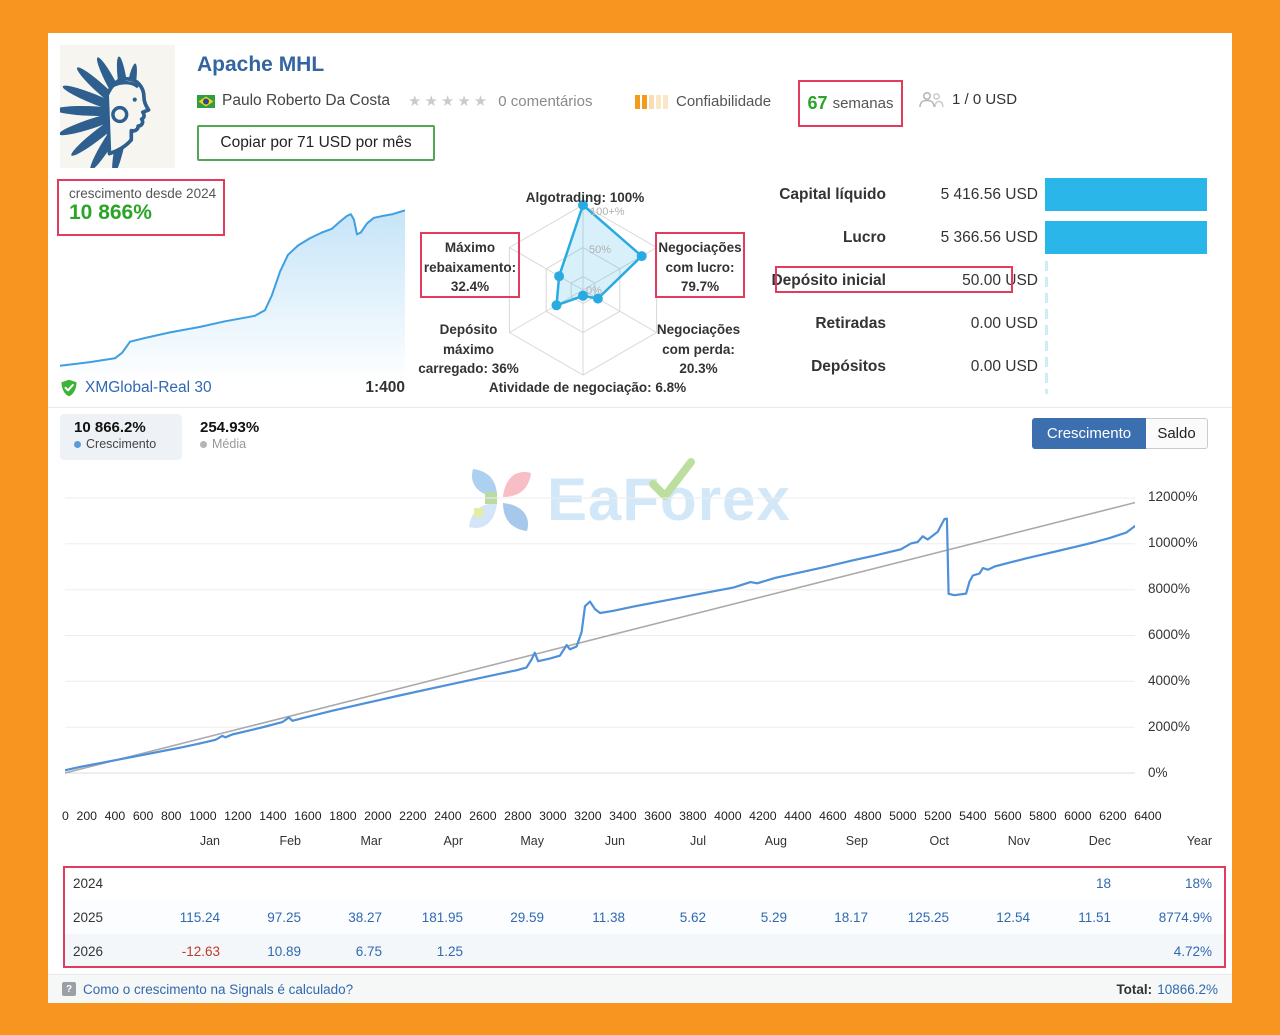 The width and height of the screenshot is (1280, 1035). What do you see at coordinates (1173, 542) in the screenshot?
I see `y-axis-tick: 10000%` at bounding box center [1173, 542].